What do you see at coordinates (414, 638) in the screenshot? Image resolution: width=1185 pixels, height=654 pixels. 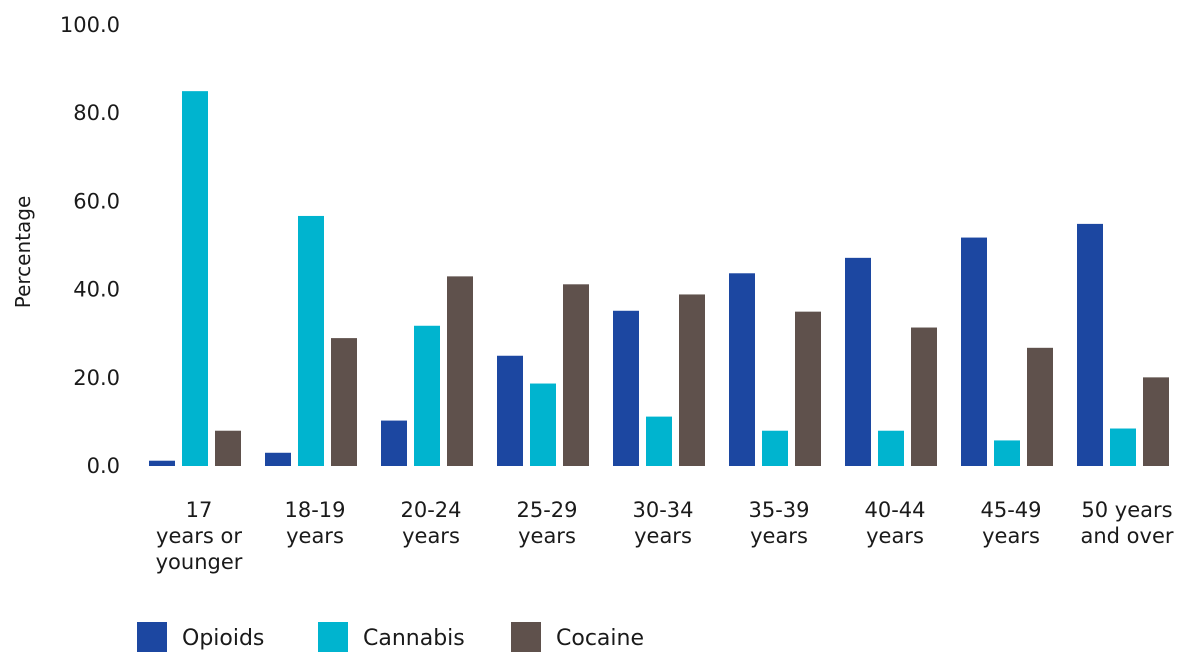 I see `legend-label-cannabis: Cannabis` at bounding box center [414, 638].